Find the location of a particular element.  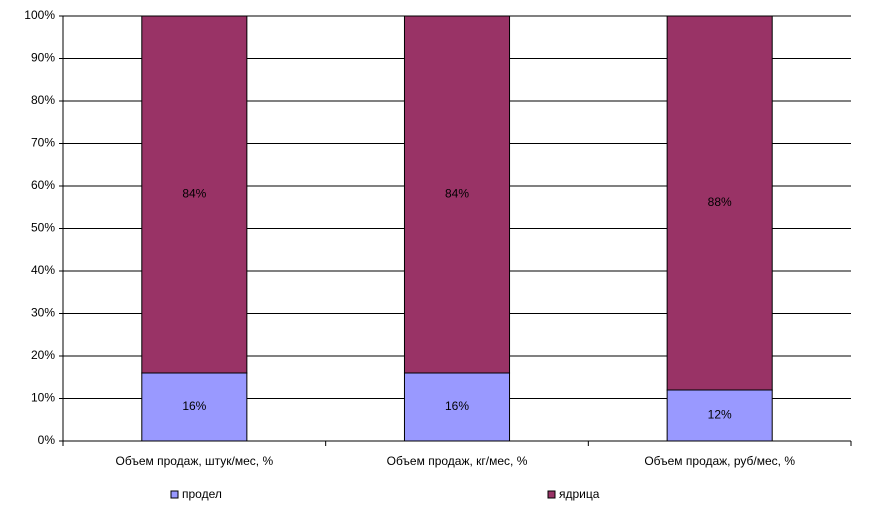

y-tick-label: 0% is located at coordinates (47, 440).